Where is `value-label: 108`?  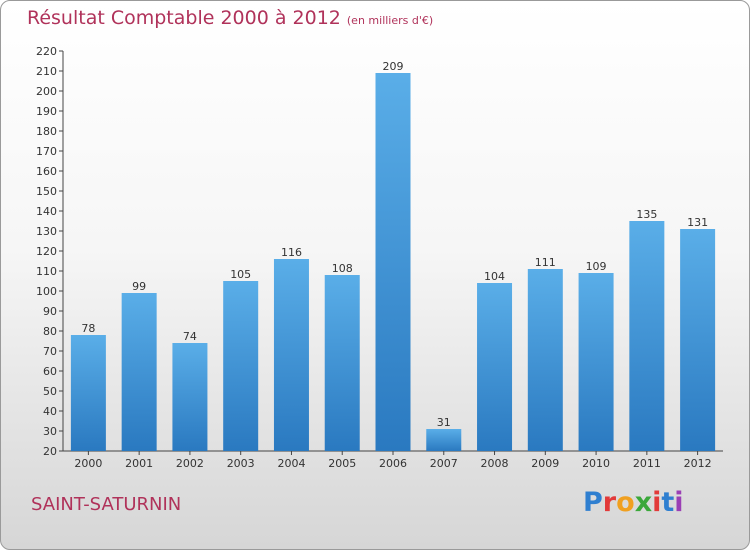 value-label: 108 is located at coordinates (342, 268).